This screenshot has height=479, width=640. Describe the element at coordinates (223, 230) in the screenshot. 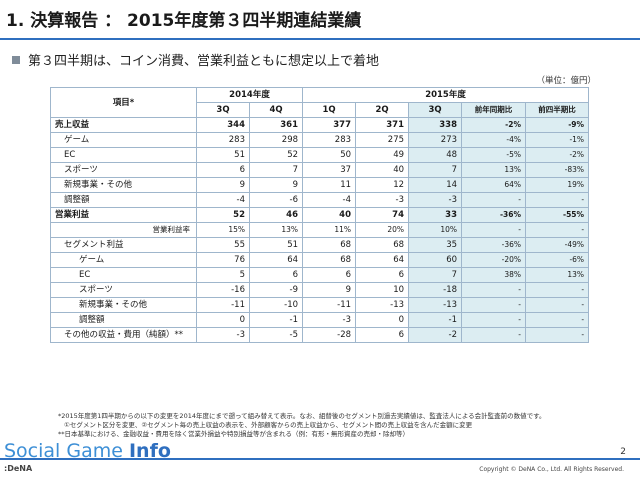

I see `value-cell: 15%` at that location.